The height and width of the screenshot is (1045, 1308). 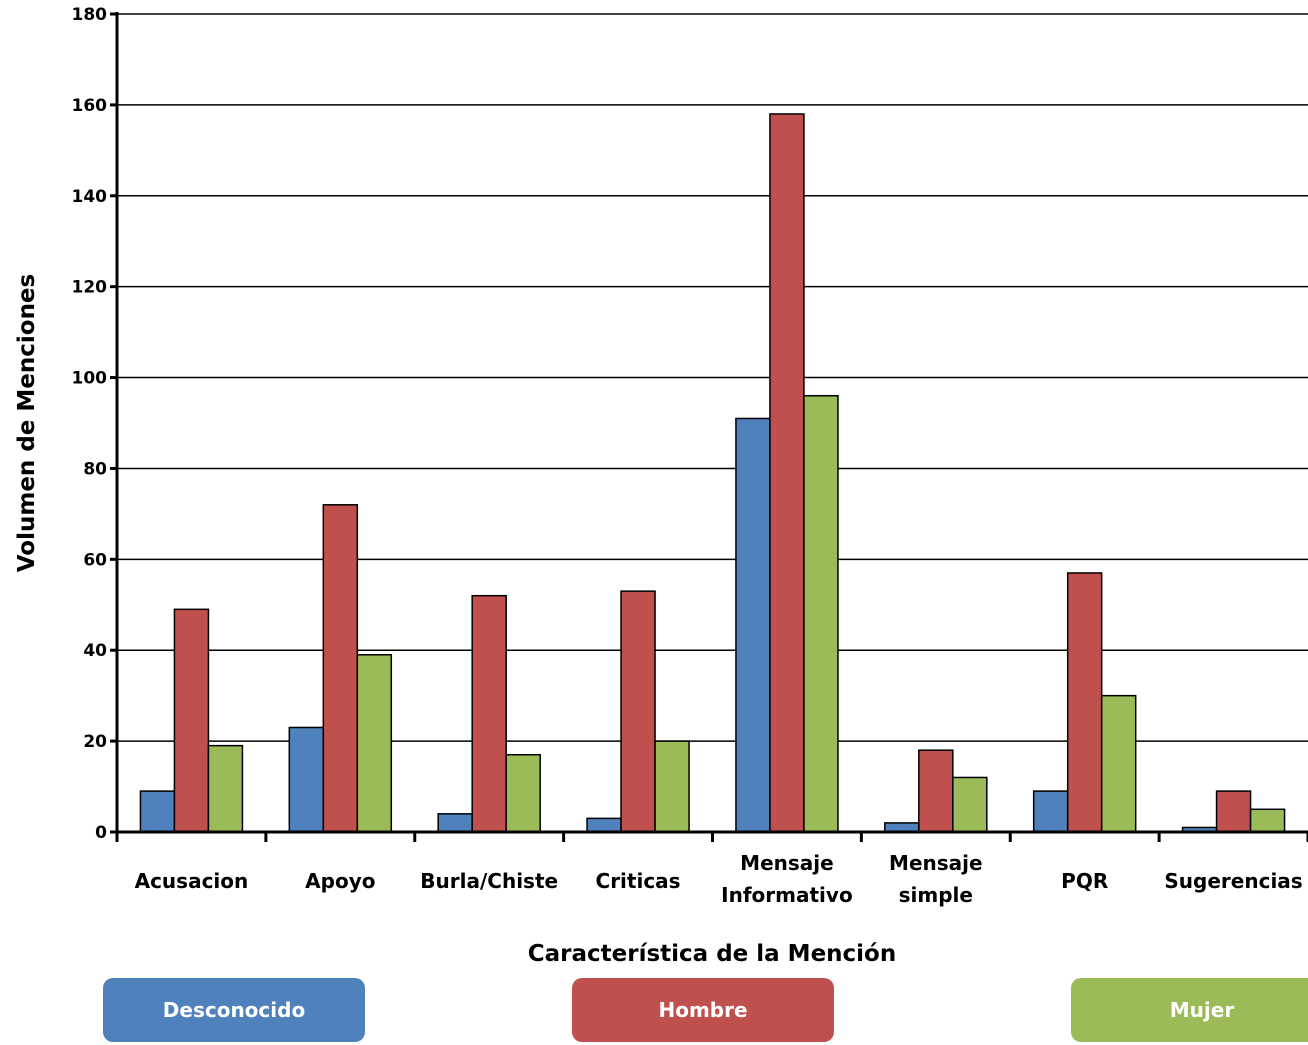 What do you see at coordinates (340, 881) in the screenshot?
I see `x-tick-label: Apoyo` at bounding box center [340, 881].